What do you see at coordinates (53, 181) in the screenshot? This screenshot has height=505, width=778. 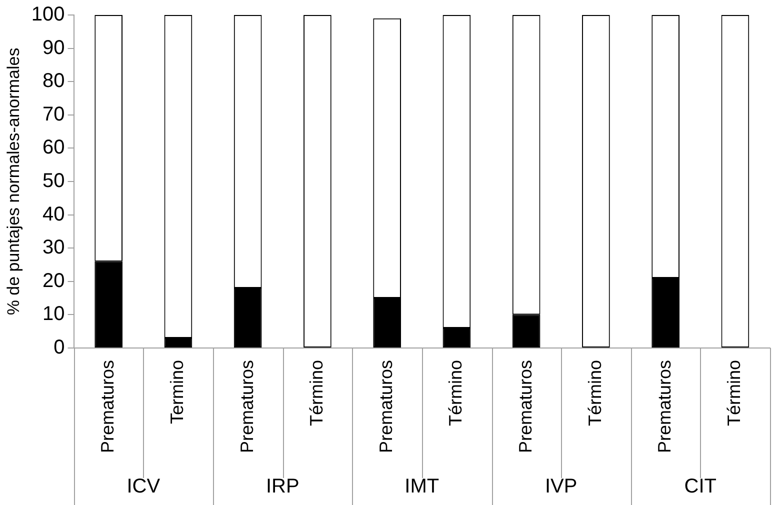 I see `y-tick-label: 50` at bounding box center [53, 181].